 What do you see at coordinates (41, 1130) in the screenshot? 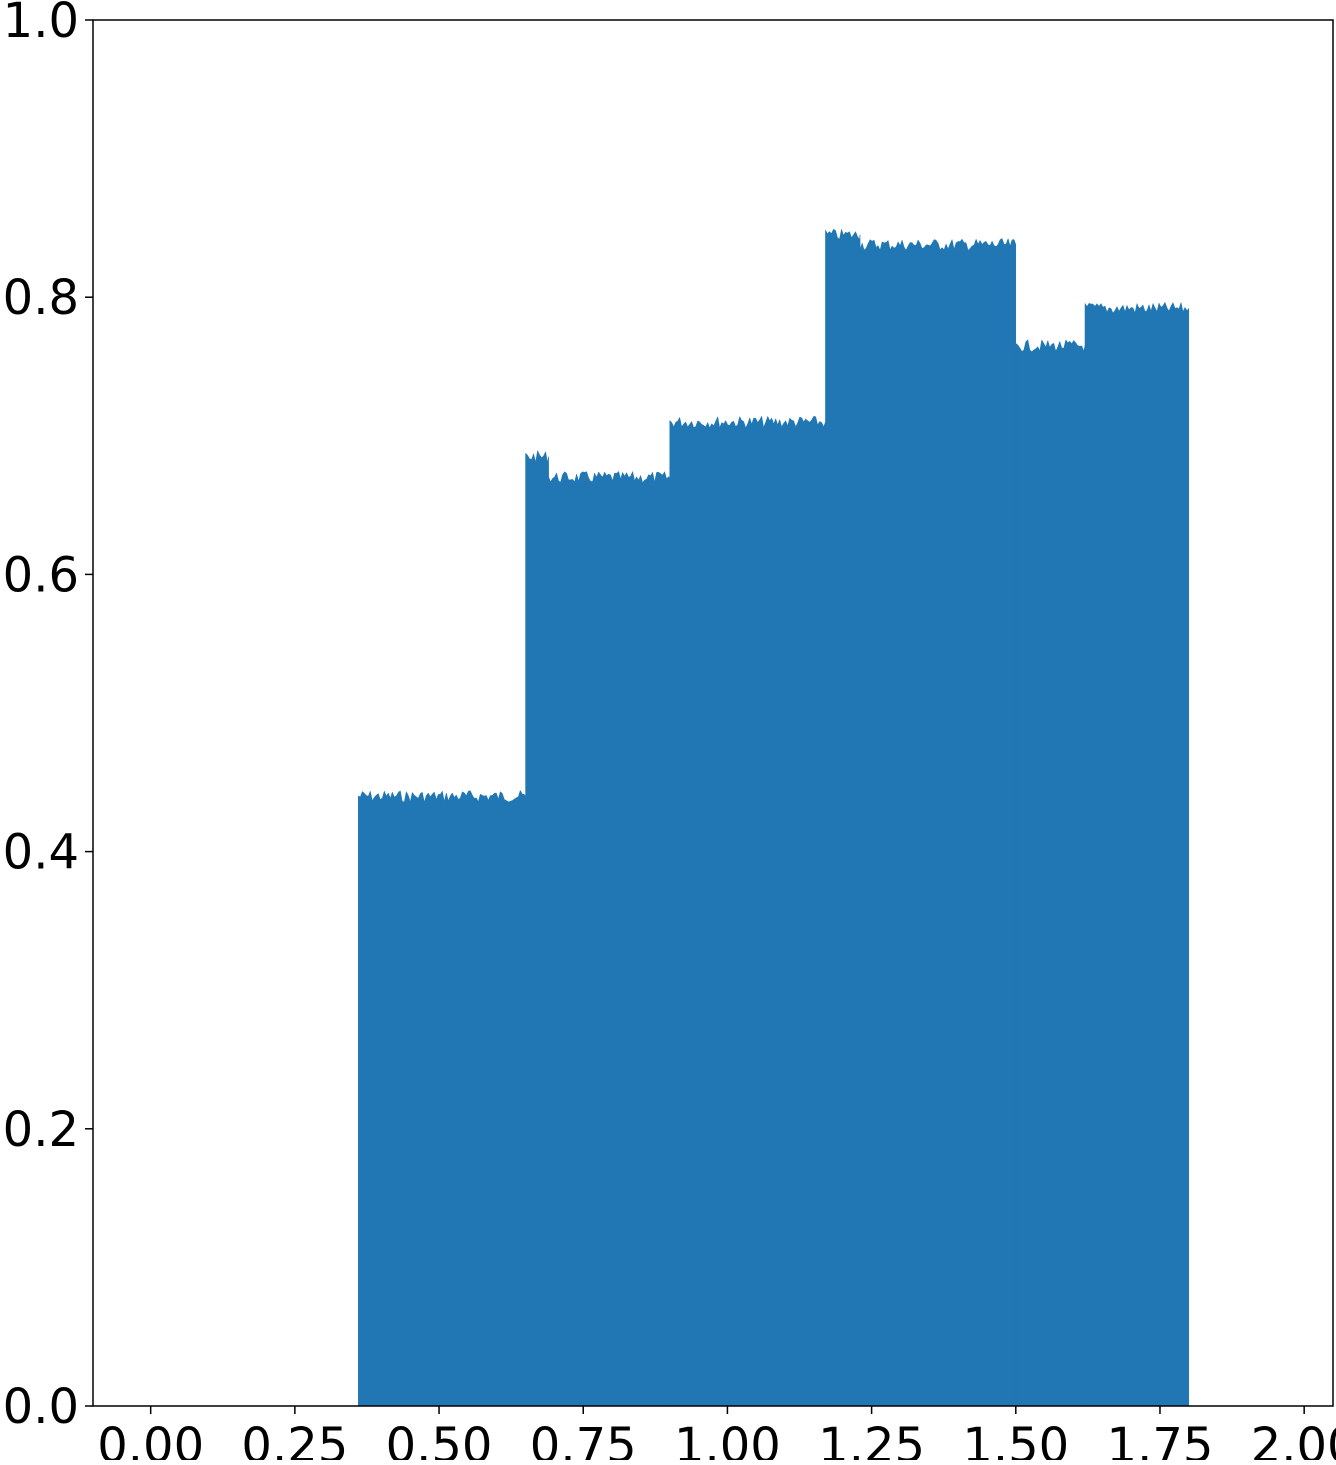
I see `y-tick-label: 0.2` at bounding box center [41, 1130].